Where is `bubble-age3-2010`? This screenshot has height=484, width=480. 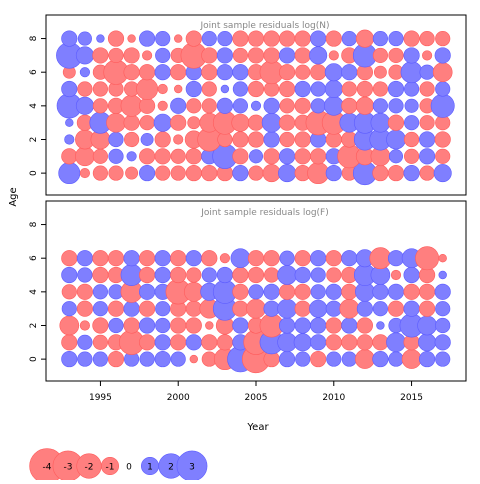 bubble-age3-2010 is located at coordinates (333, 308).